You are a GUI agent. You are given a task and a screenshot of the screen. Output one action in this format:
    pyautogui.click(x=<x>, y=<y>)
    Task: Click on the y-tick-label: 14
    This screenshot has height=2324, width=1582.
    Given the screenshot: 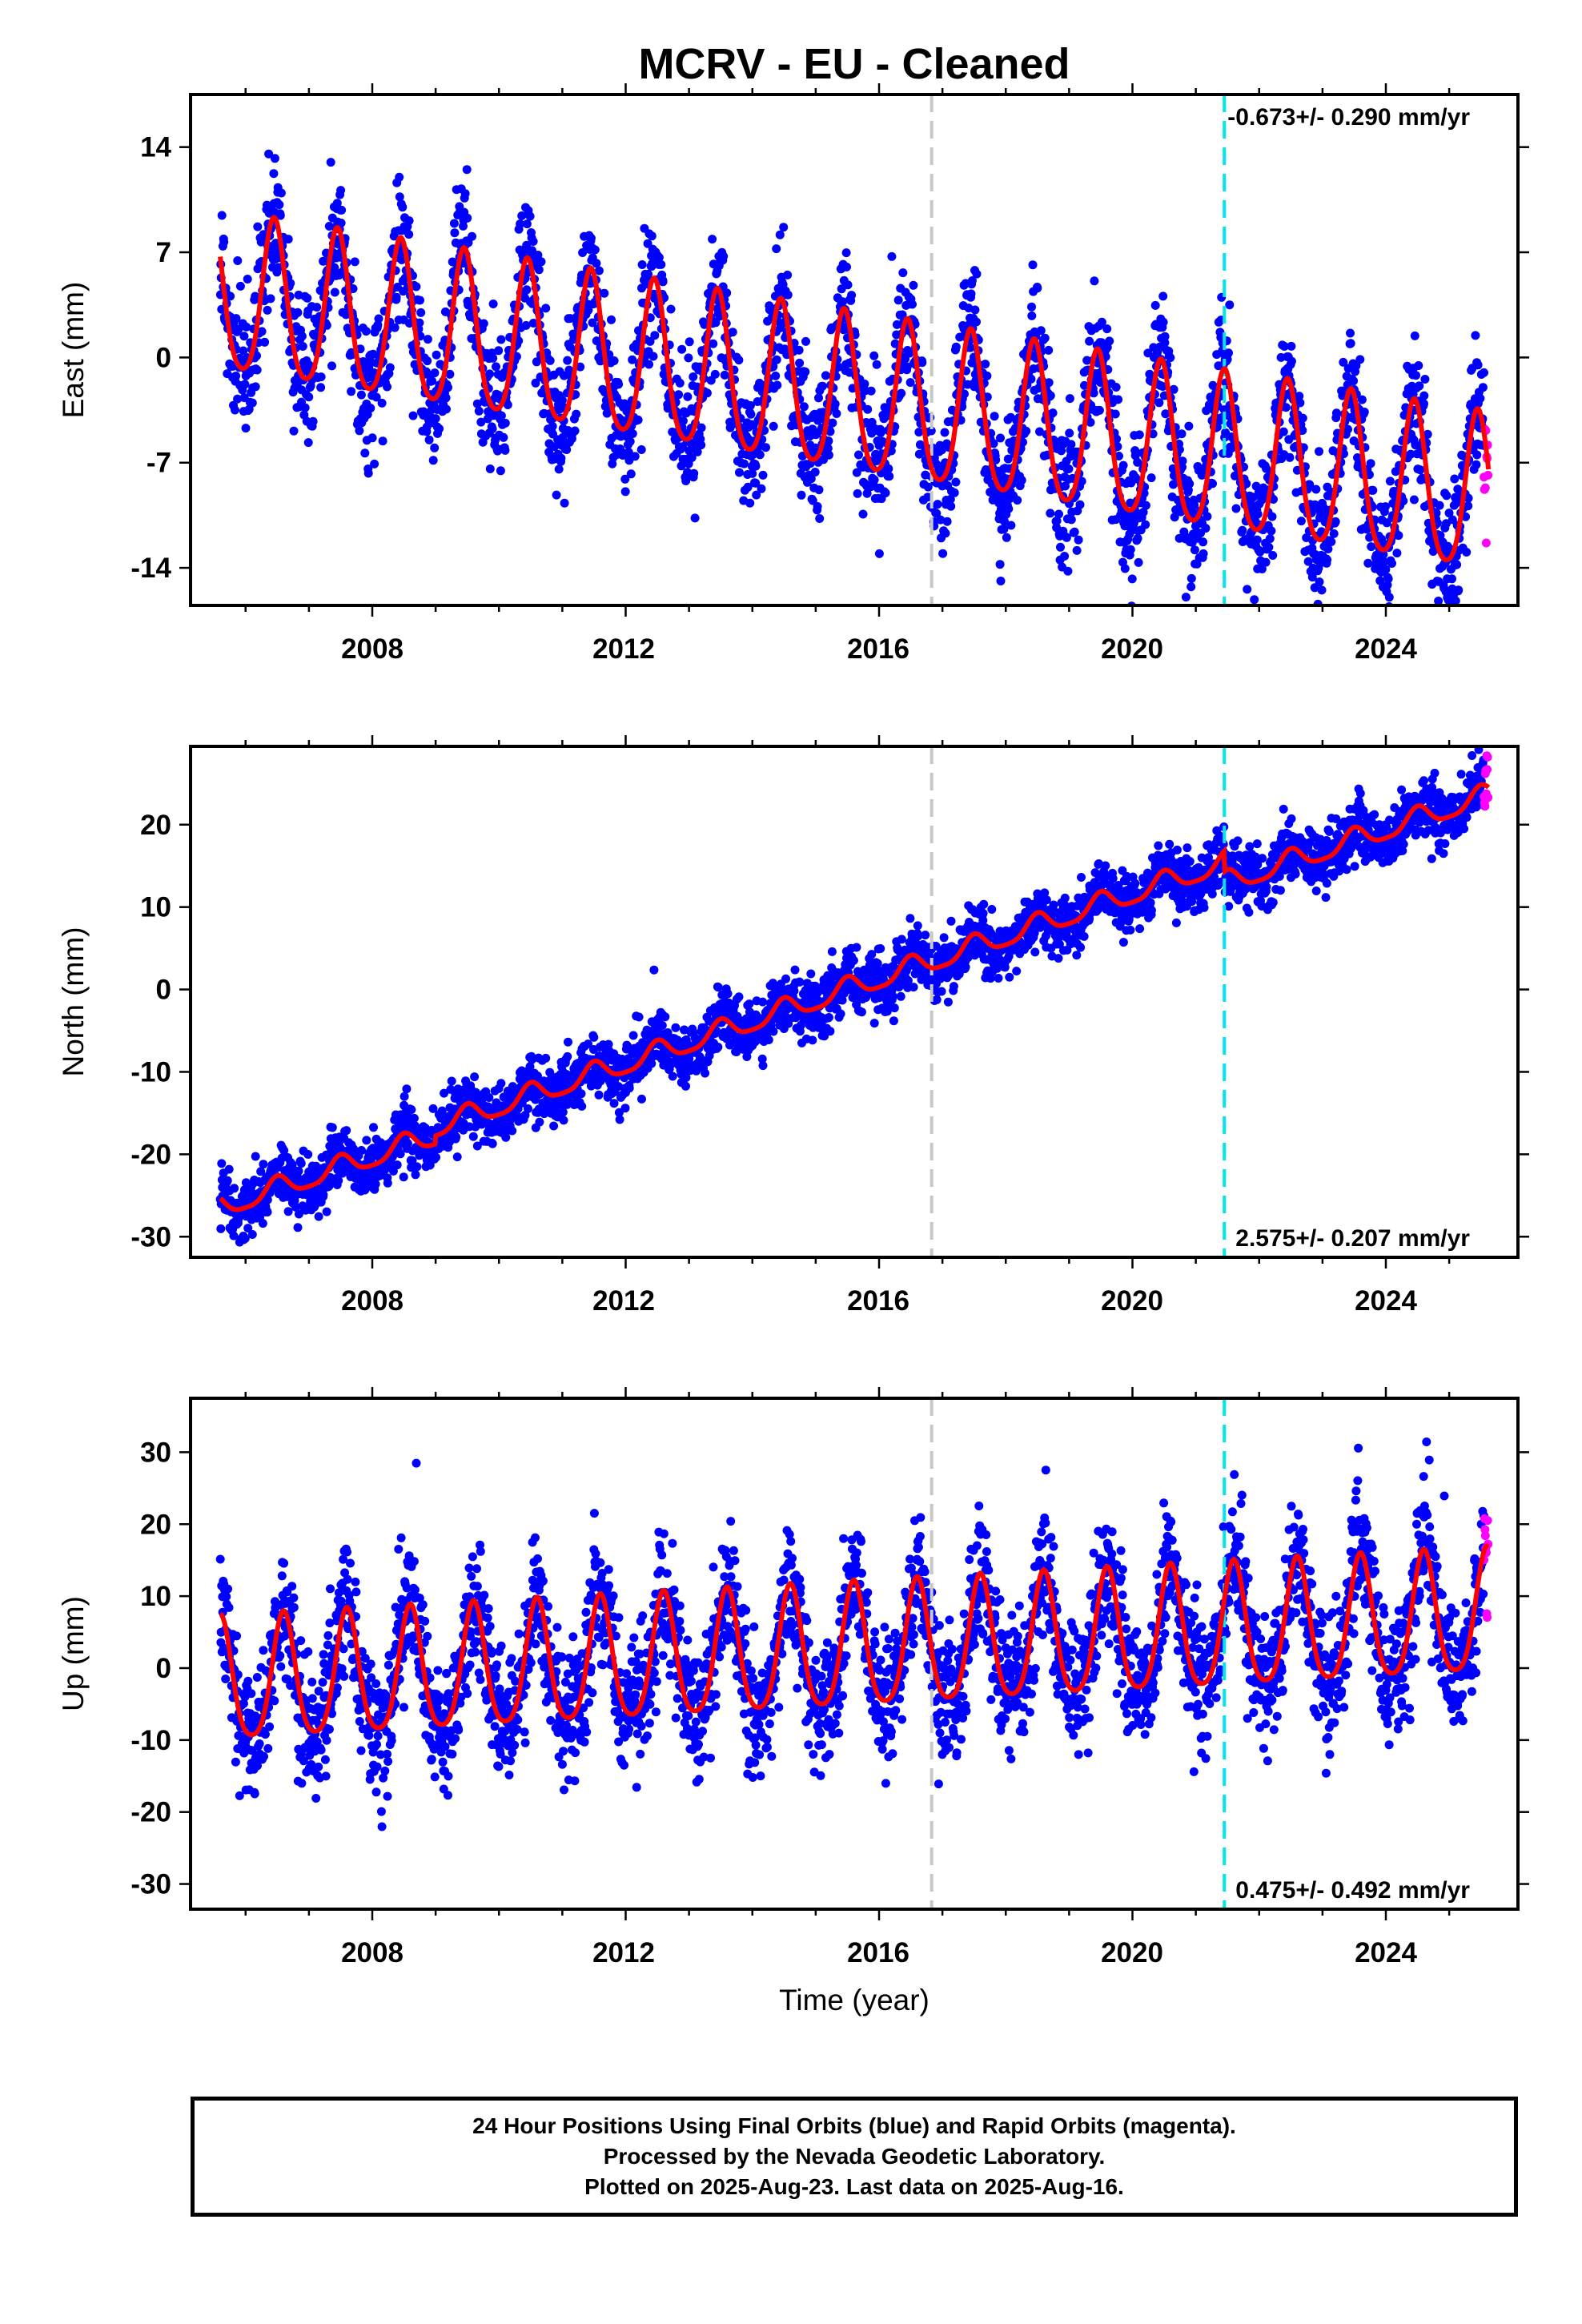 What is the action you would take?
    pyautogui.click(x=155, y=147)
    